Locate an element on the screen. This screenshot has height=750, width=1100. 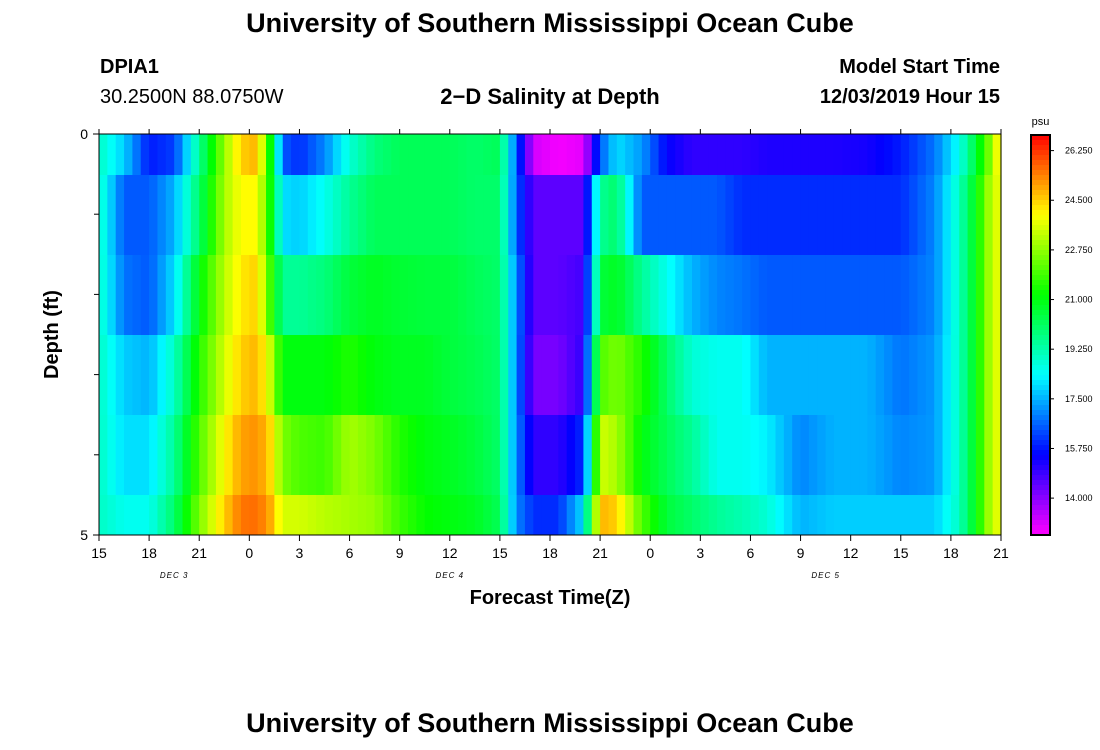
x-tick-label: 9 is located at coordinates (801, 553).